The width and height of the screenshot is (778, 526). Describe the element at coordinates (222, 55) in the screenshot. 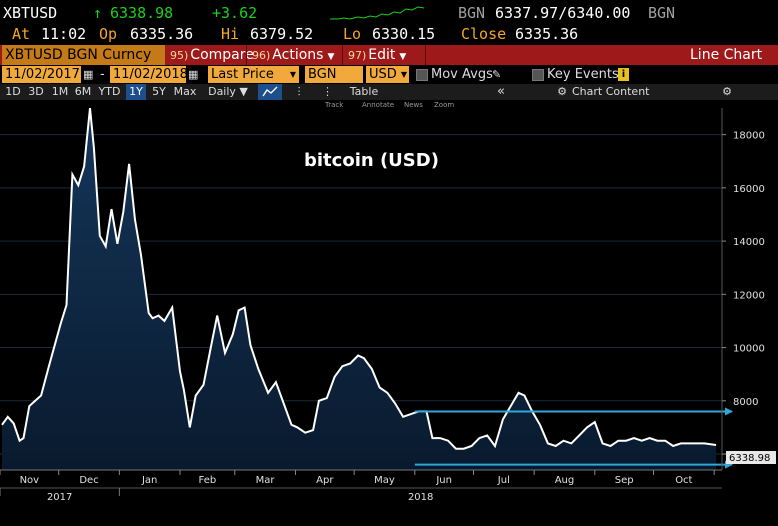

I see `compare-label: Compare` at that location.